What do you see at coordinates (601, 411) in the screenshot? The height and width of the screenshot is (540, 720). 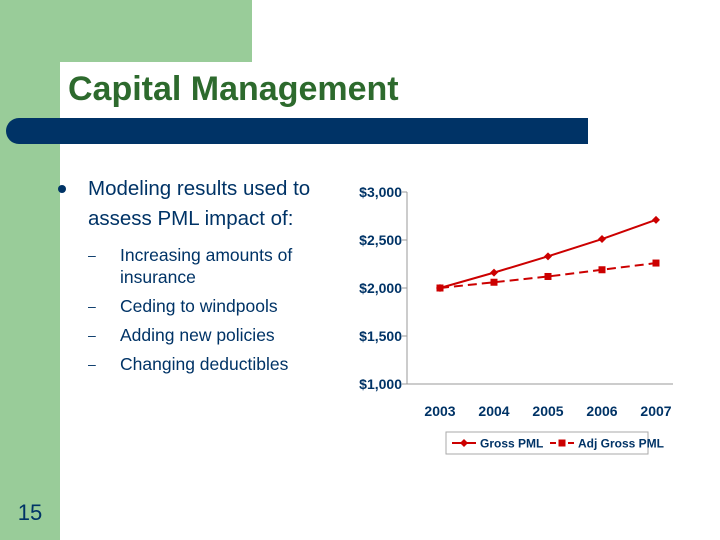 I see `x-tick-label: 2006` at bounding box center [601, 411].